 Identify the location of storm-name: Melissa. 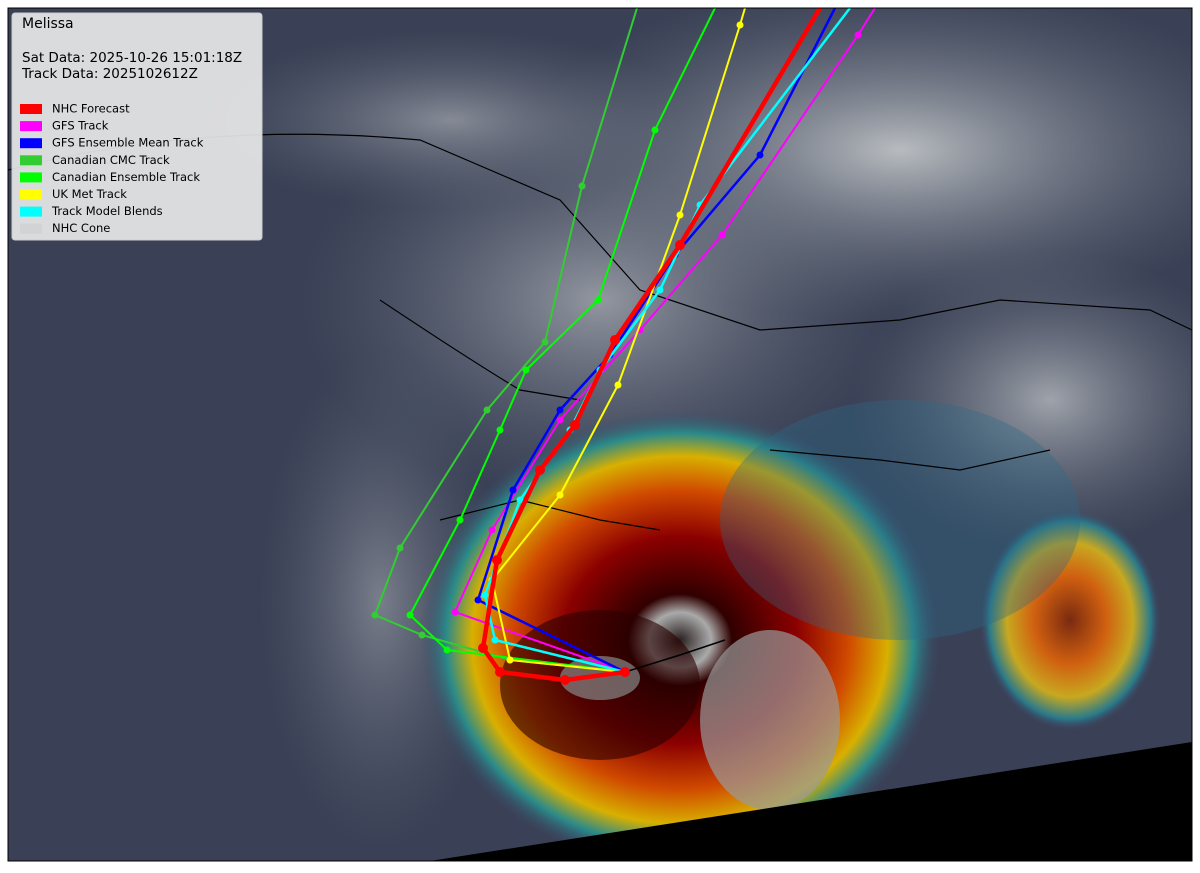
(48, 24).